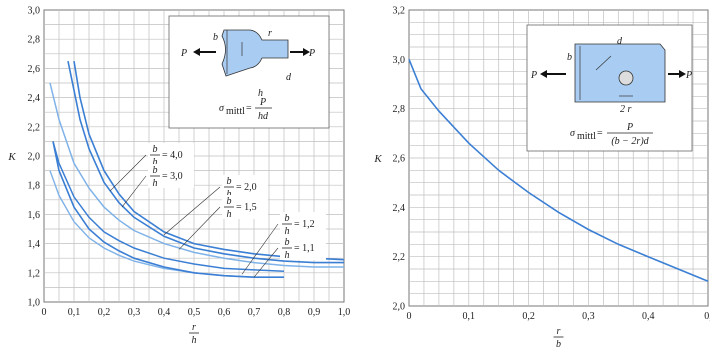 Image resolution: width=710 pixels, height=347 pixels. What do you see at coordinates (34, 303) in the screenshot?
I see `y-tick-label: 1,0` at bounding box center [34, 303].